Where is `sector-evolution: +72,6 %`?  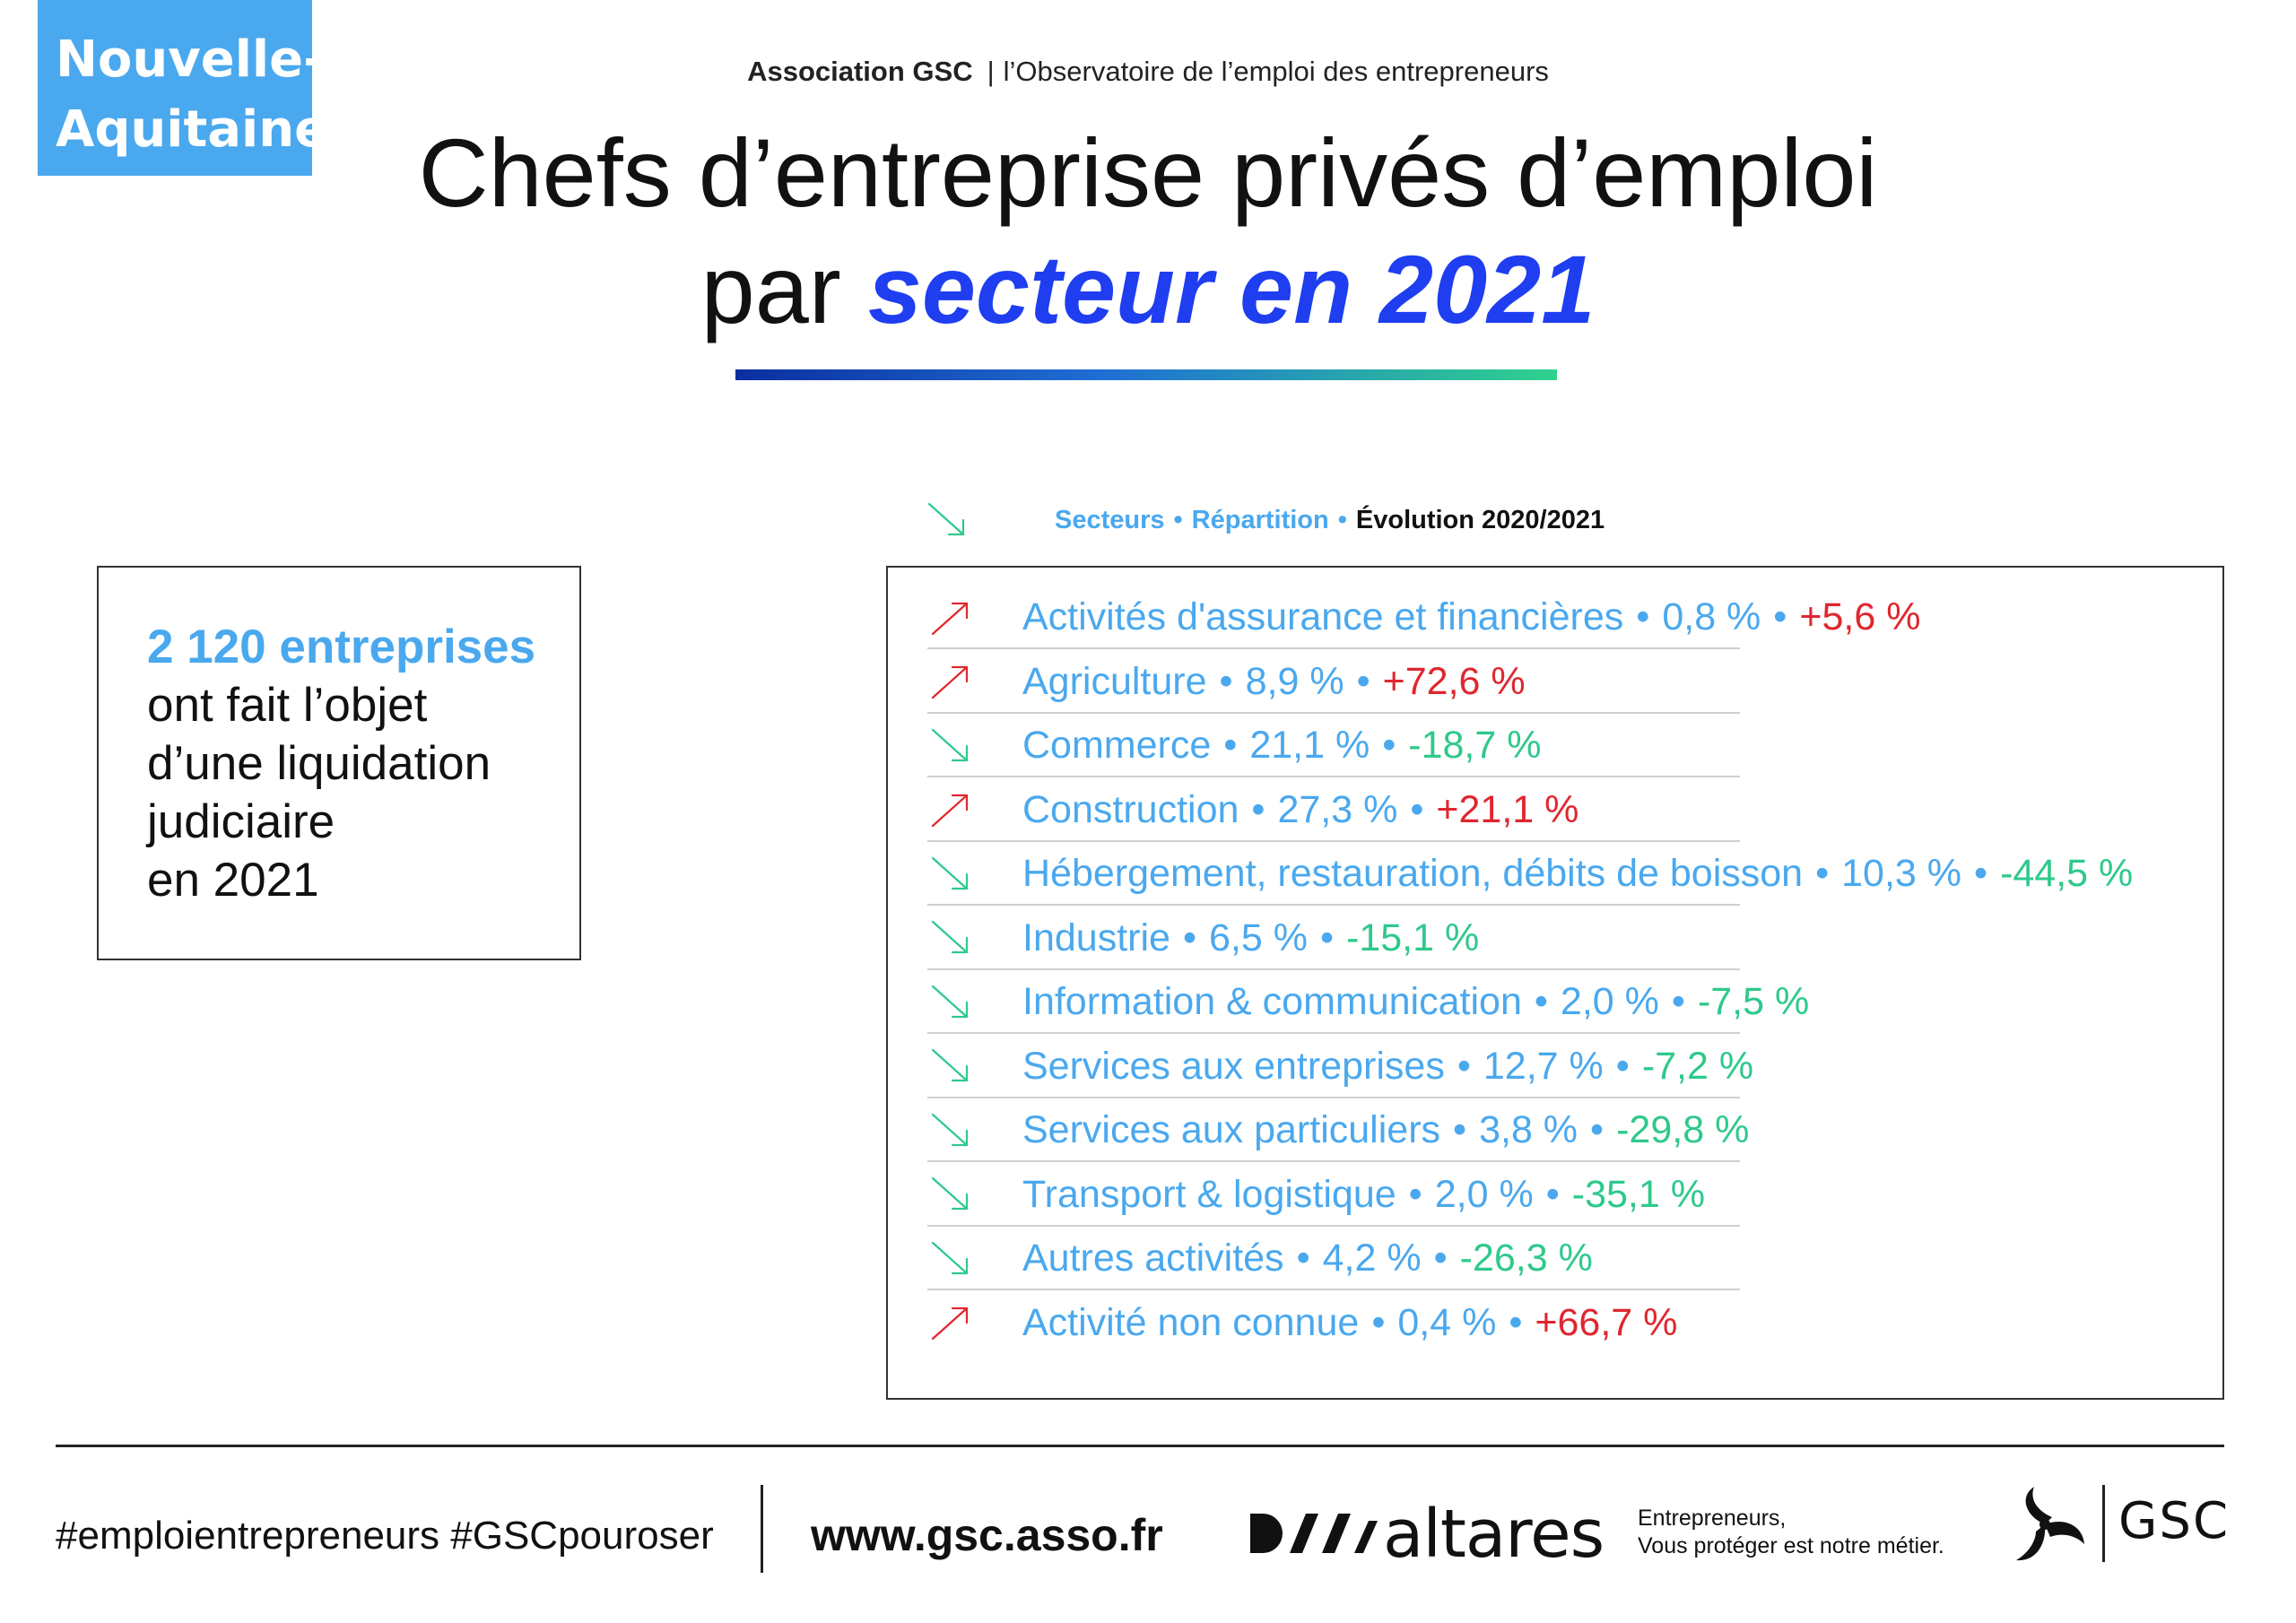
sector-evolution: +72,6 % is located at coordinates (1454, 681).